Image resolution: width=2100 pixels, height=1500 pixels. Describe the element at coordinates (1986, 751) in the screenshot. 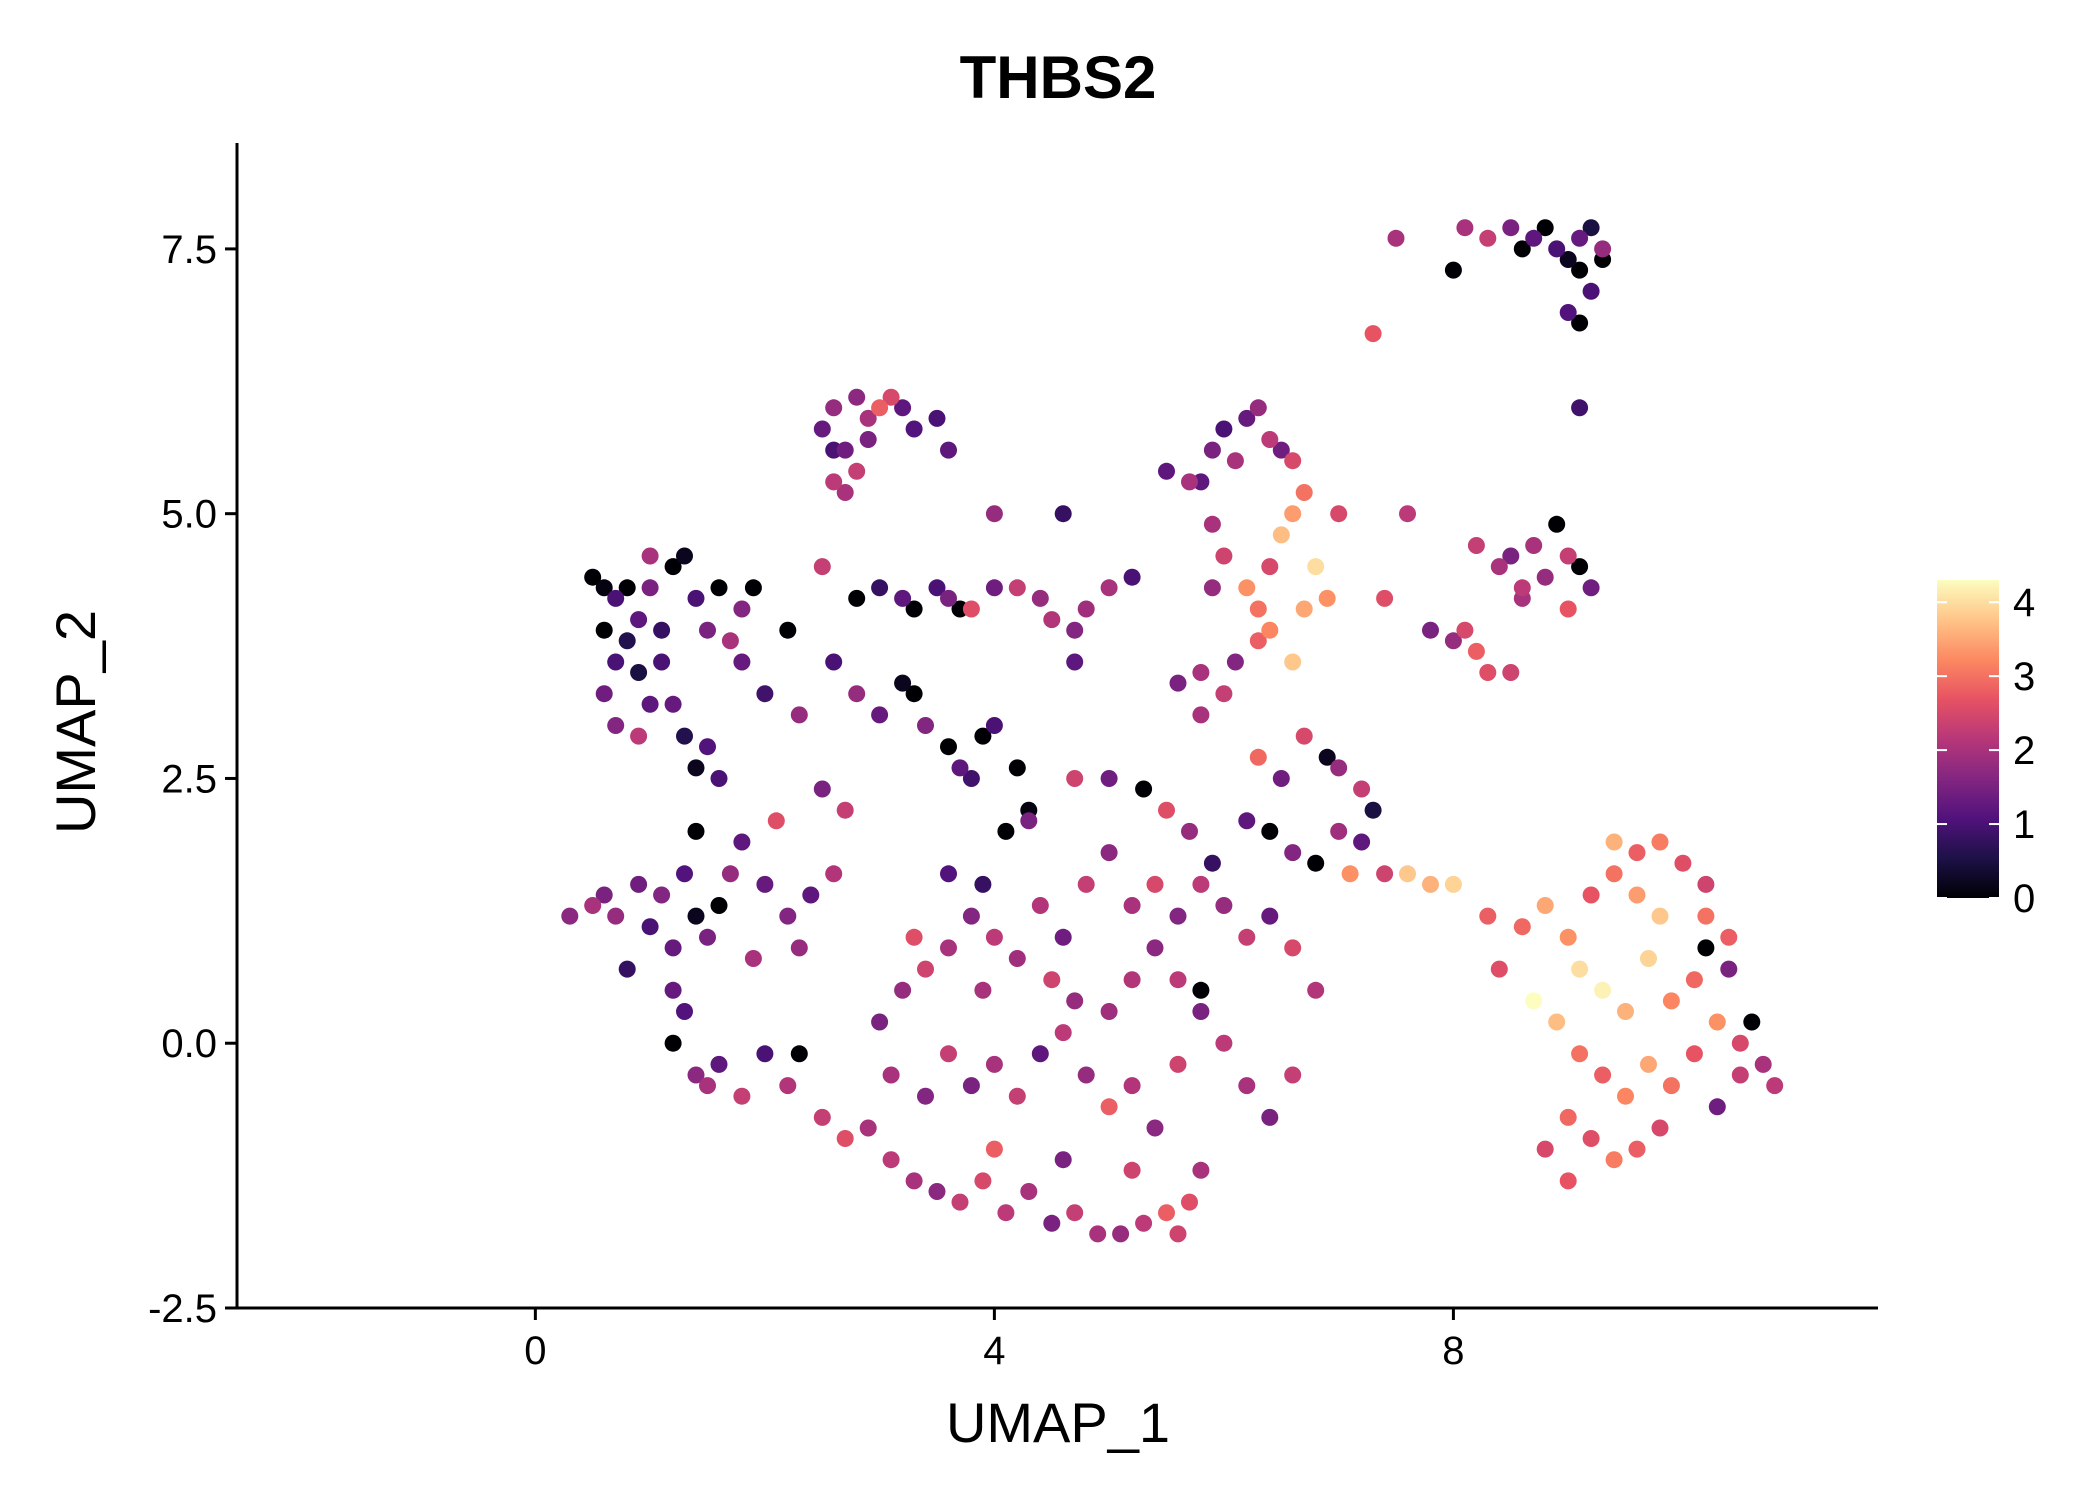

I see `colorbar-ticks: 0 1 2 3 4` at that location.